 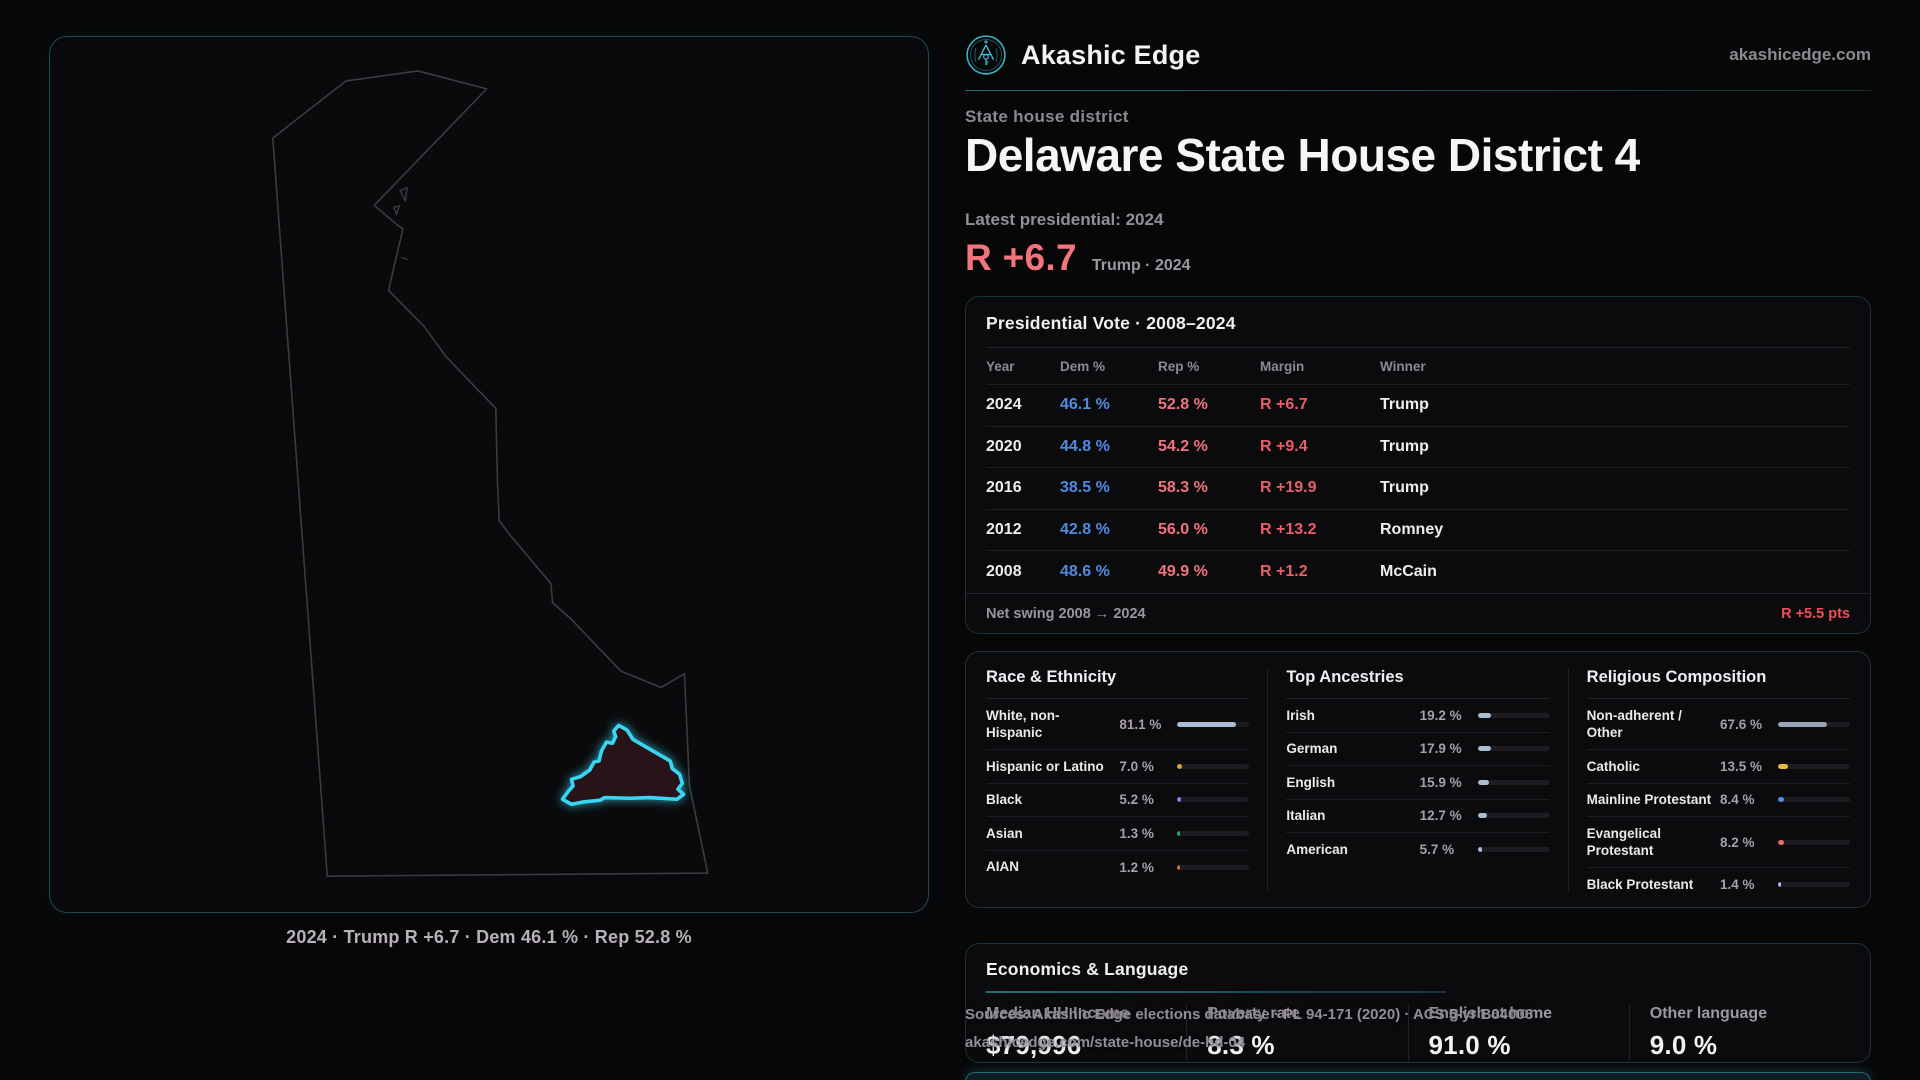 I want to click on vote-col-header: Dem %, so click(x=1083, y=366).